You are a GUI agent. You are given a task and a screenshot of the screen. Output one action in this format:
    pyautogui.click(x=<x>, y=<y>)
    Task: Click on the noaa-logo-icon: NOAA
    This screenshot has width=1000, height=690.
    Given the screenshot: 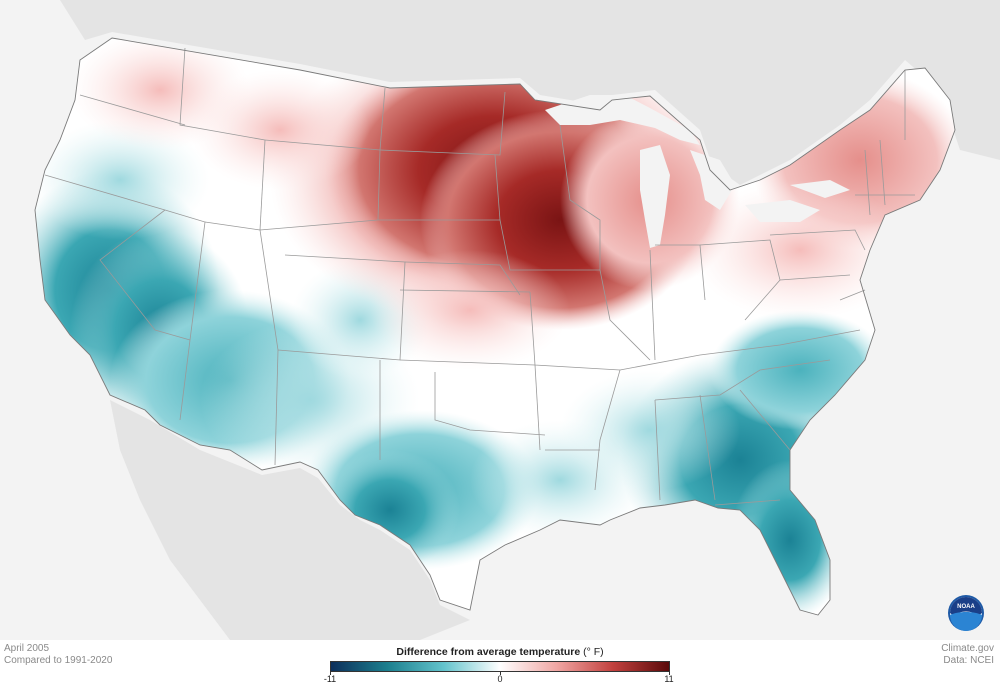 What is the action you would take?
    pyautogui.click(x=966, y=613)
    